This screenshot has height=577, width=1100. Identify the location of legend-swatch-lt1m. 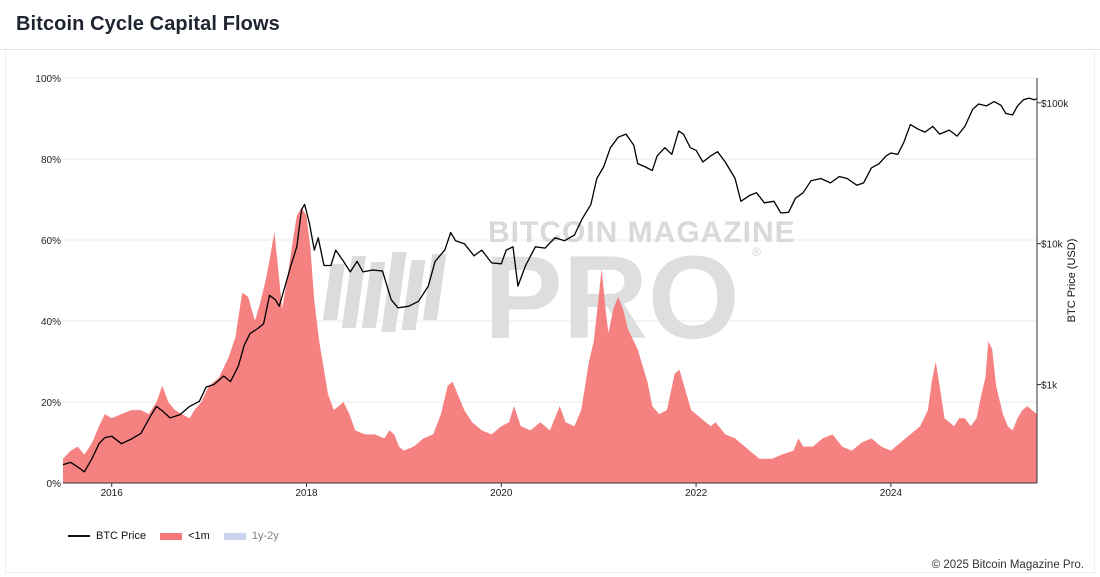
(171, 536).